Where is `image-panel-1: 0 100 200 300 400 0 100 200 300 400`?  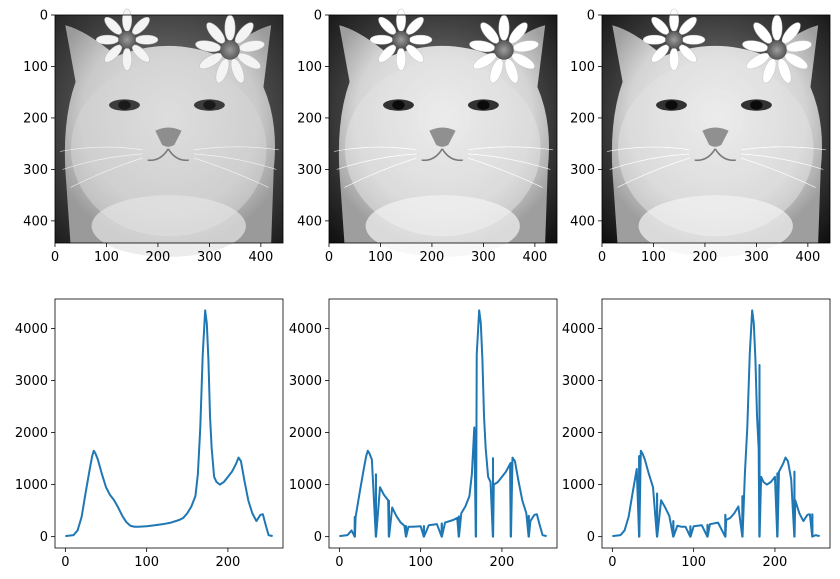 image-panel-1: 0 100 200 300 400 0 100 200 300 400 is located at coordinates (153, 136).